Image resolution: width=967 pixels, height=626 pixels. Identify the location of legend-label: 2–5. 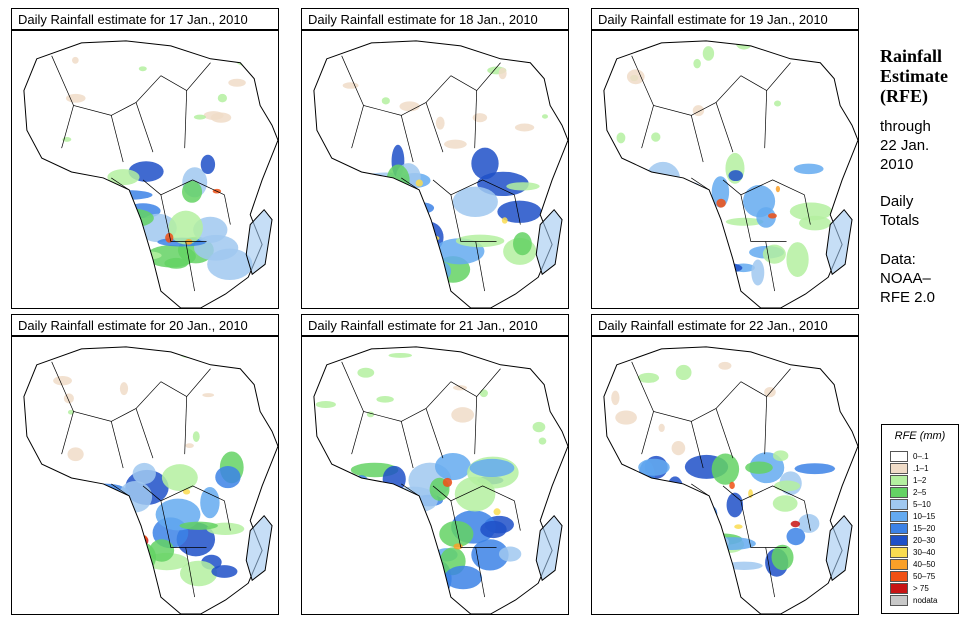
(920, 492).